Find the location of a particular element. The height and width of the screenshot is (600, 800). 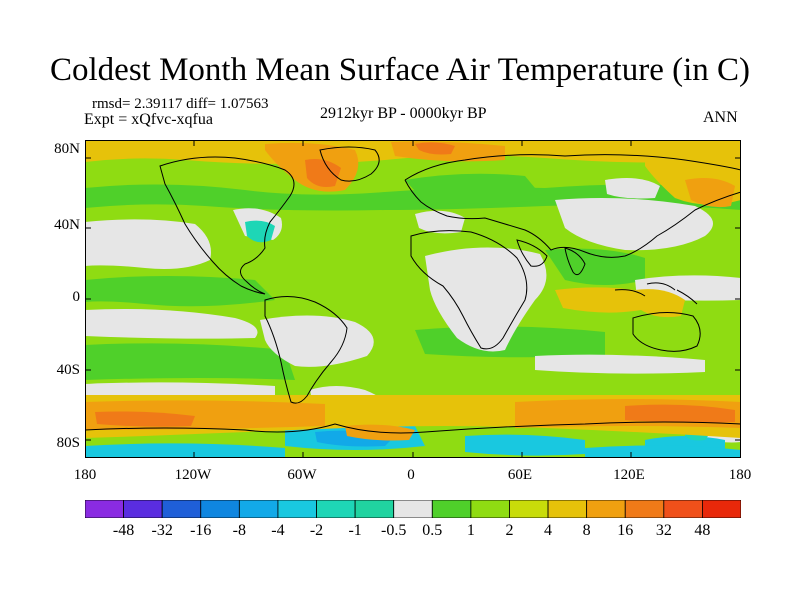

experiment-text: Expt = xQfvc-xqfua is located at coordinates (148, 119).